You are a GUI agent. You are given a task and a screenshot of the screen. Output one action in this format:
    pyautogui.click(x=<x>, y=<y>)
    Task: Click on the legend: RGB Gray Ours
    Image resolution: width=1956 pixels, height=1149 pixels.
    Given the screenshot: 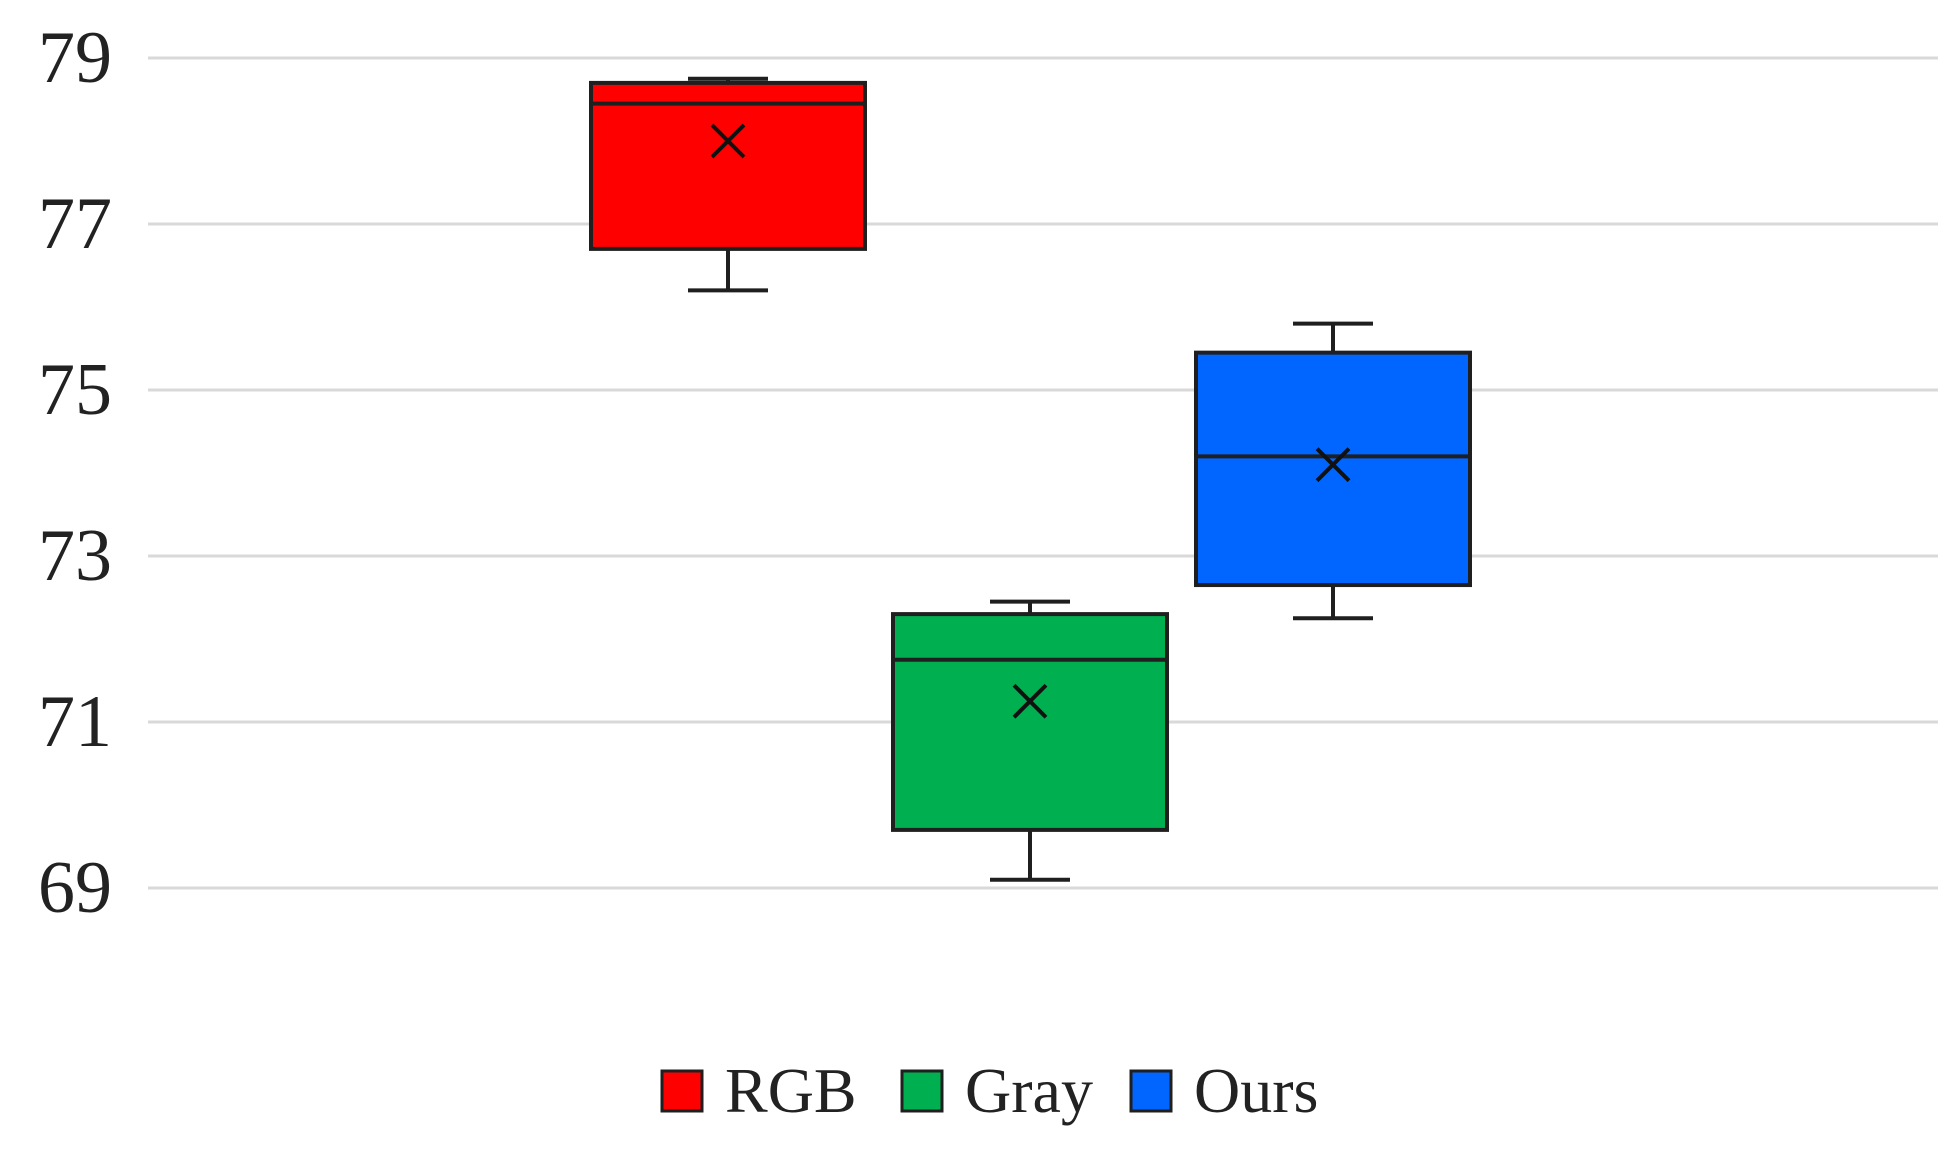 What is the action you would take?
    pyautogui.click(x=989, y=1090)
    